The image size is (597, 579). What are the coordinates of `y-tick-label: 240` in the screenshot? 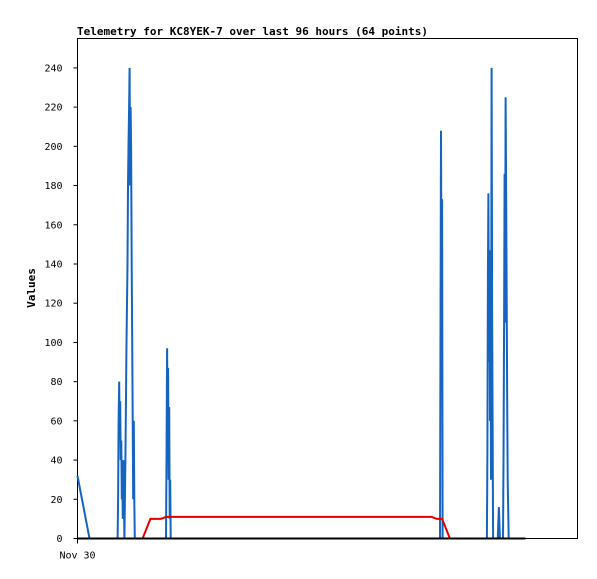 It's located at (53, 68).